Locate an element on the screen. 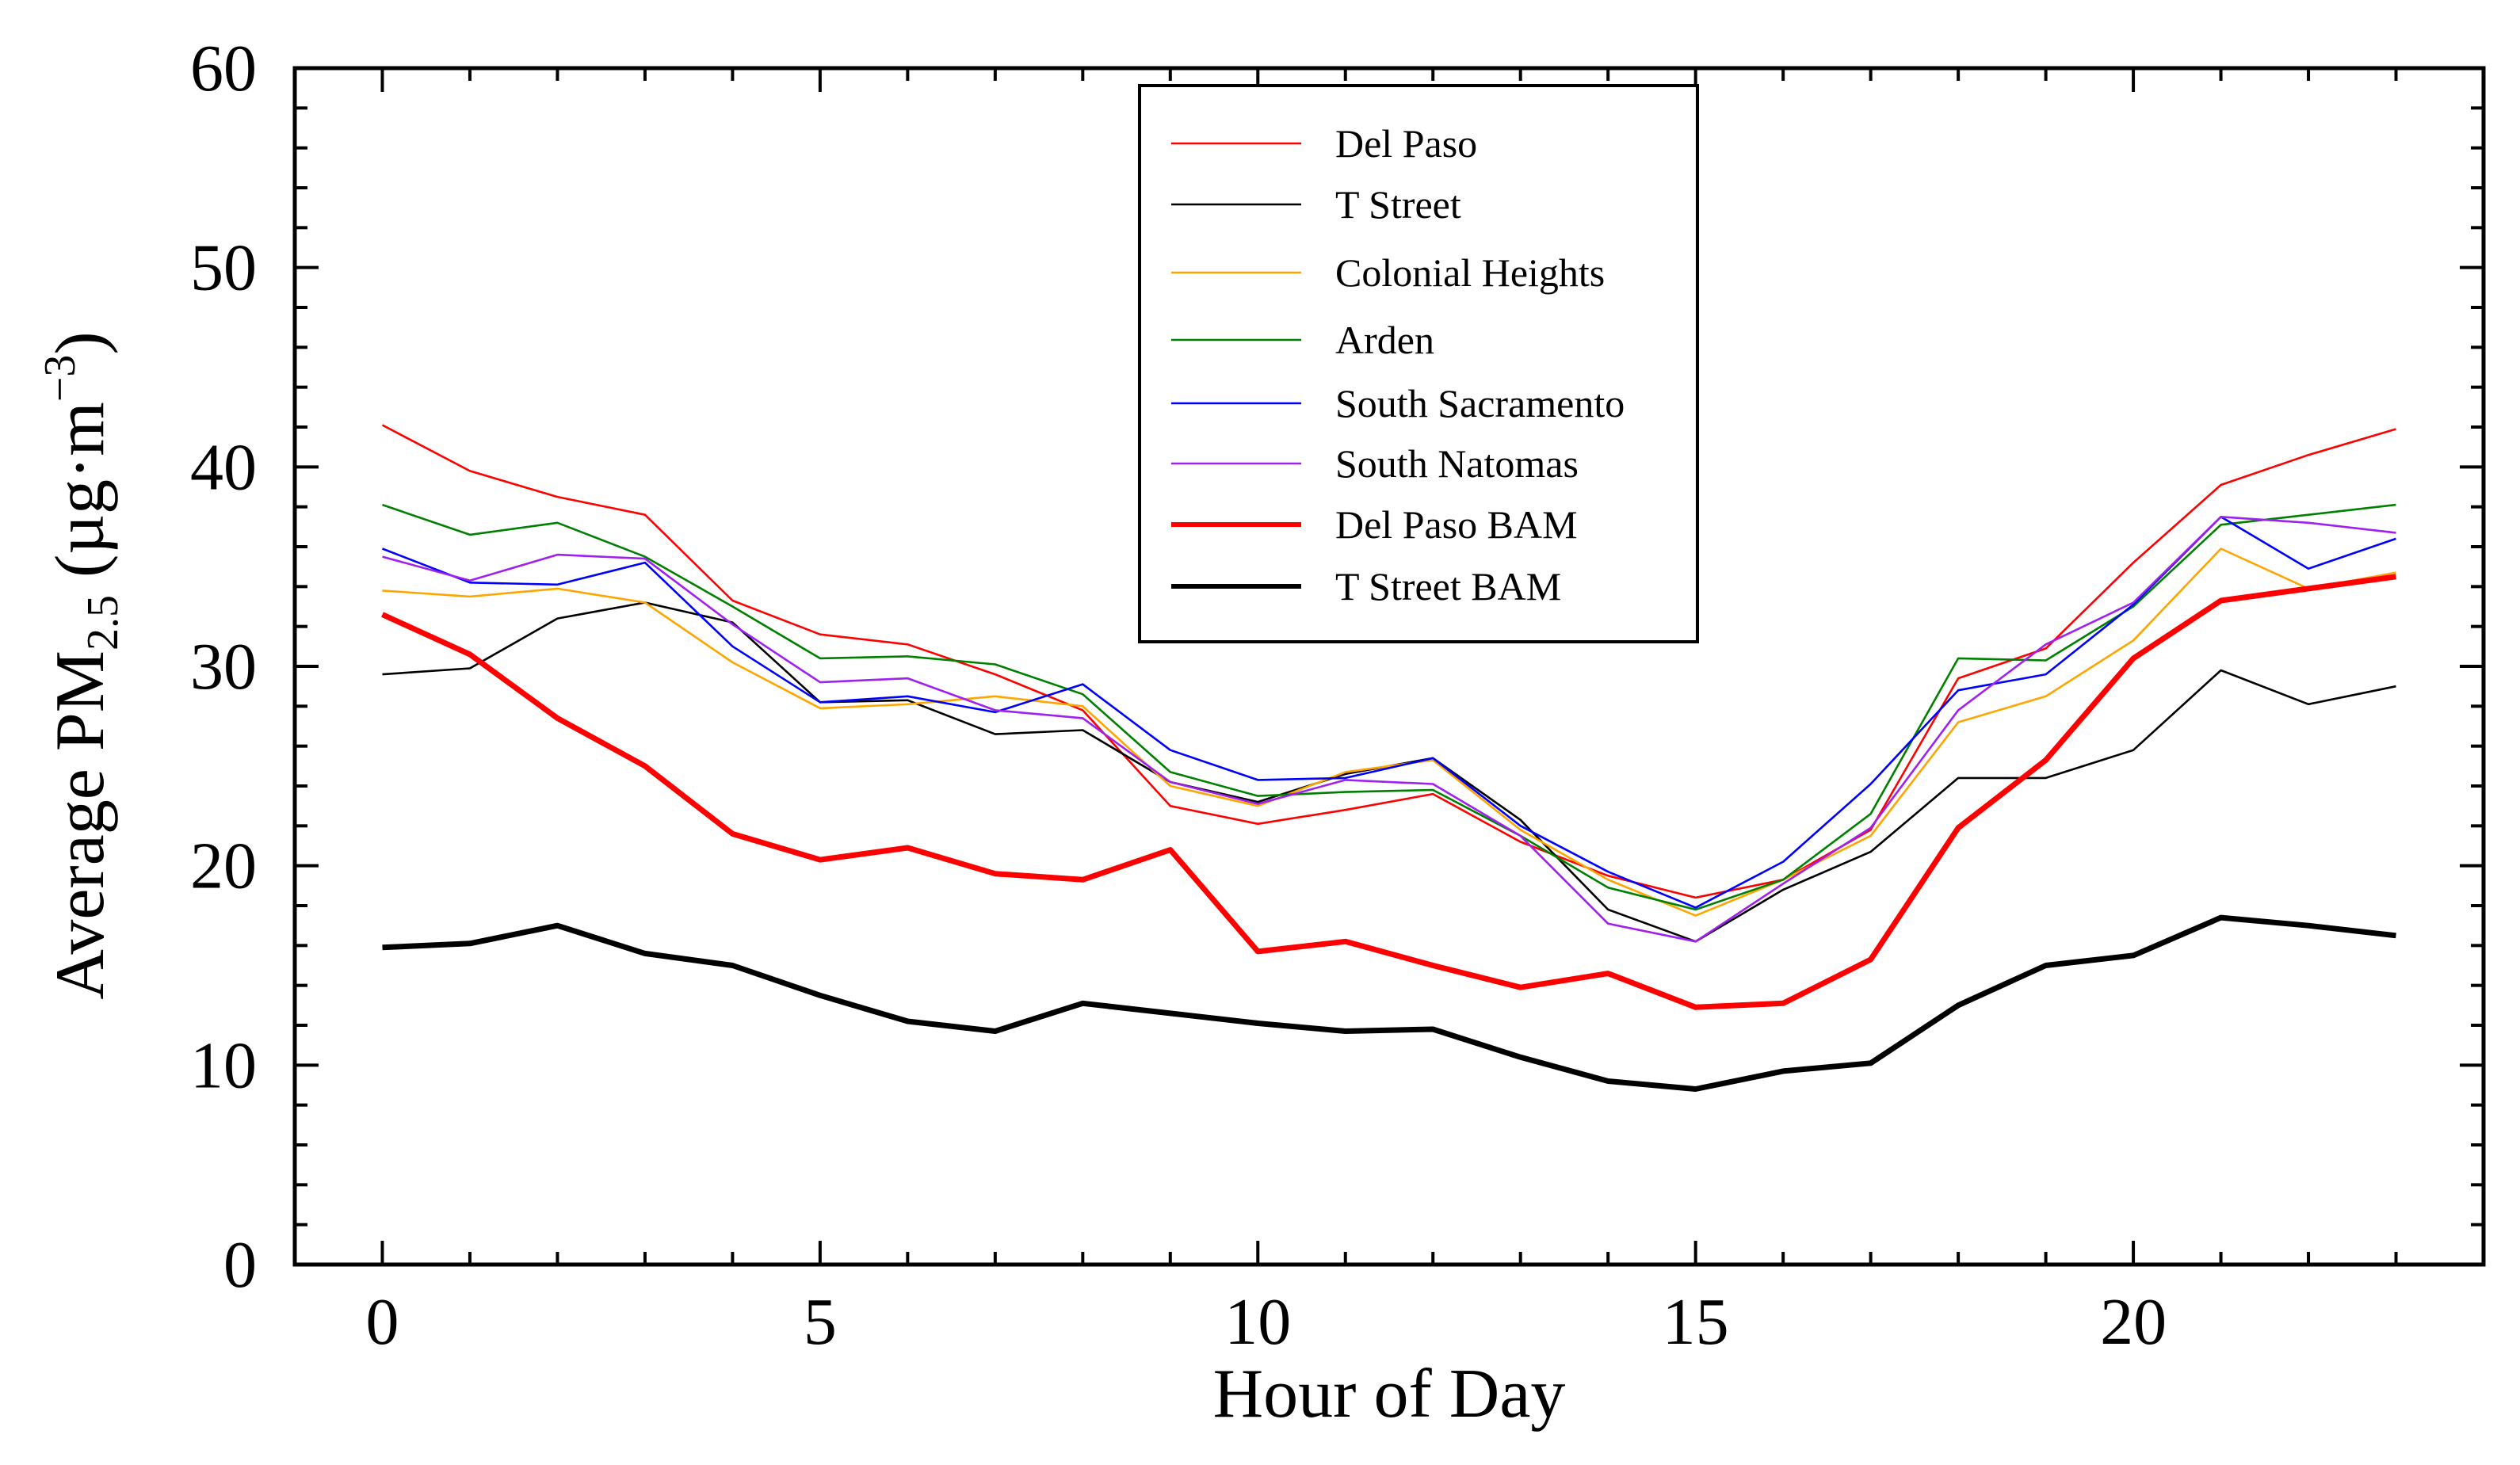 The width and height of the screenshot is (2520, 1465). legend-label-del-paso: Del Paso is located at coordinates (1406, 143).